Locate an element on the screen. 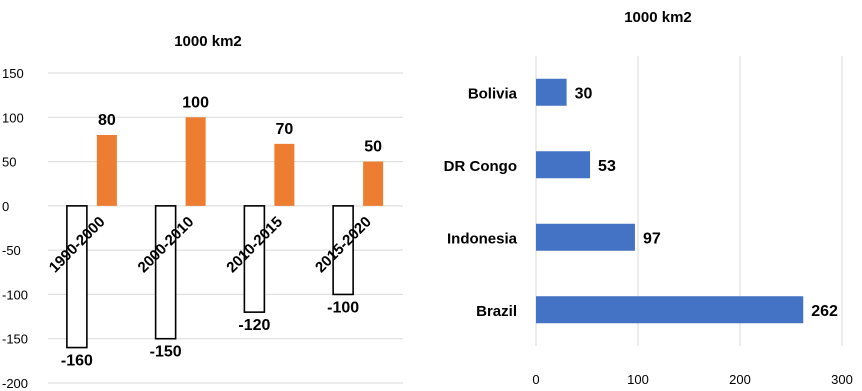 The height and width of the screenshot is (391, 862). left-data-label: 100 is located at coordinates (195, 102).